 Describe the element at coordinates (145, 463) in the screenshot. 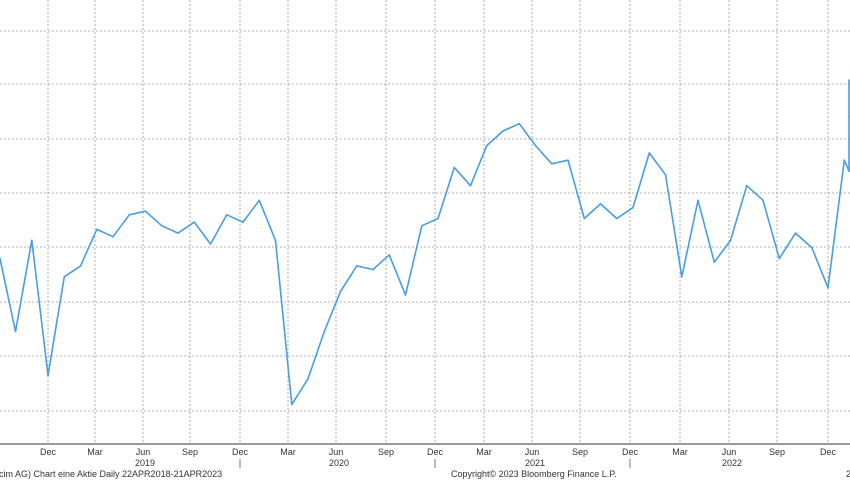

I see `year-tick-label: 2019` at that location.